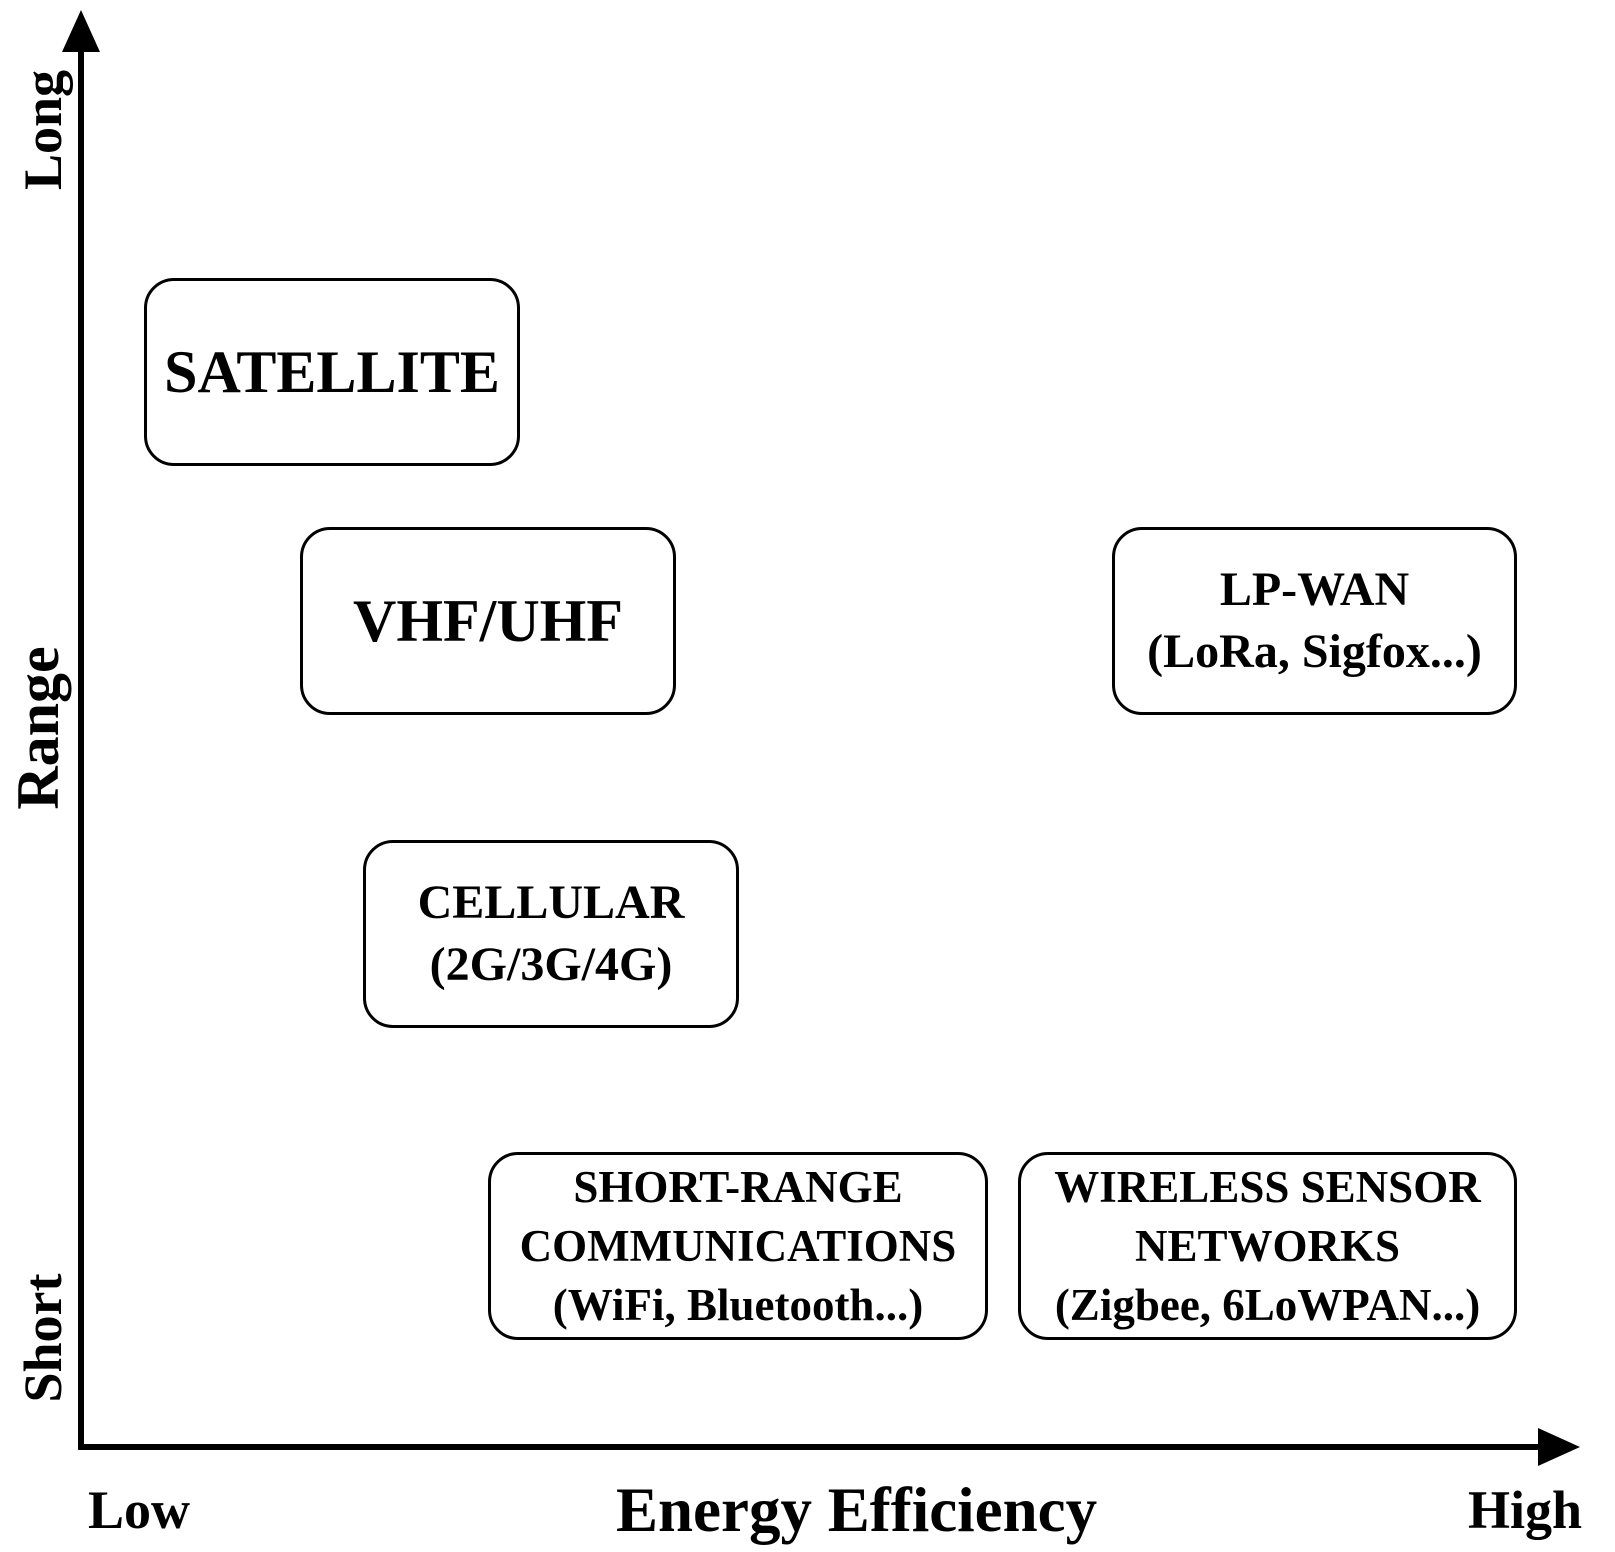  What do you see at coordinates (1314, 651) in the screenshot?
I see `lpwan-examples: (LoRa, Sigfox...)` at bounding box center [1314, 651].